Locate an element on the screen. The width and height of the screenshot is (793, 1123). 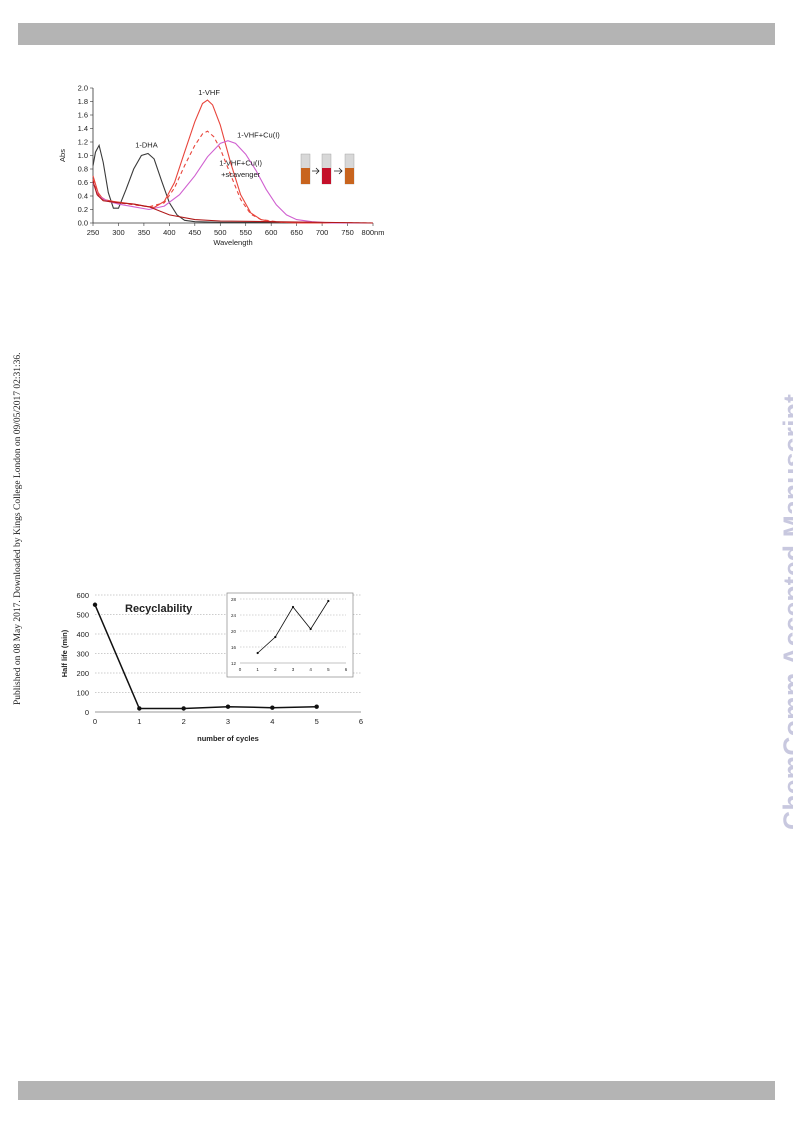
y-tick-label: 1.2 is located at coordinates (83, 142).